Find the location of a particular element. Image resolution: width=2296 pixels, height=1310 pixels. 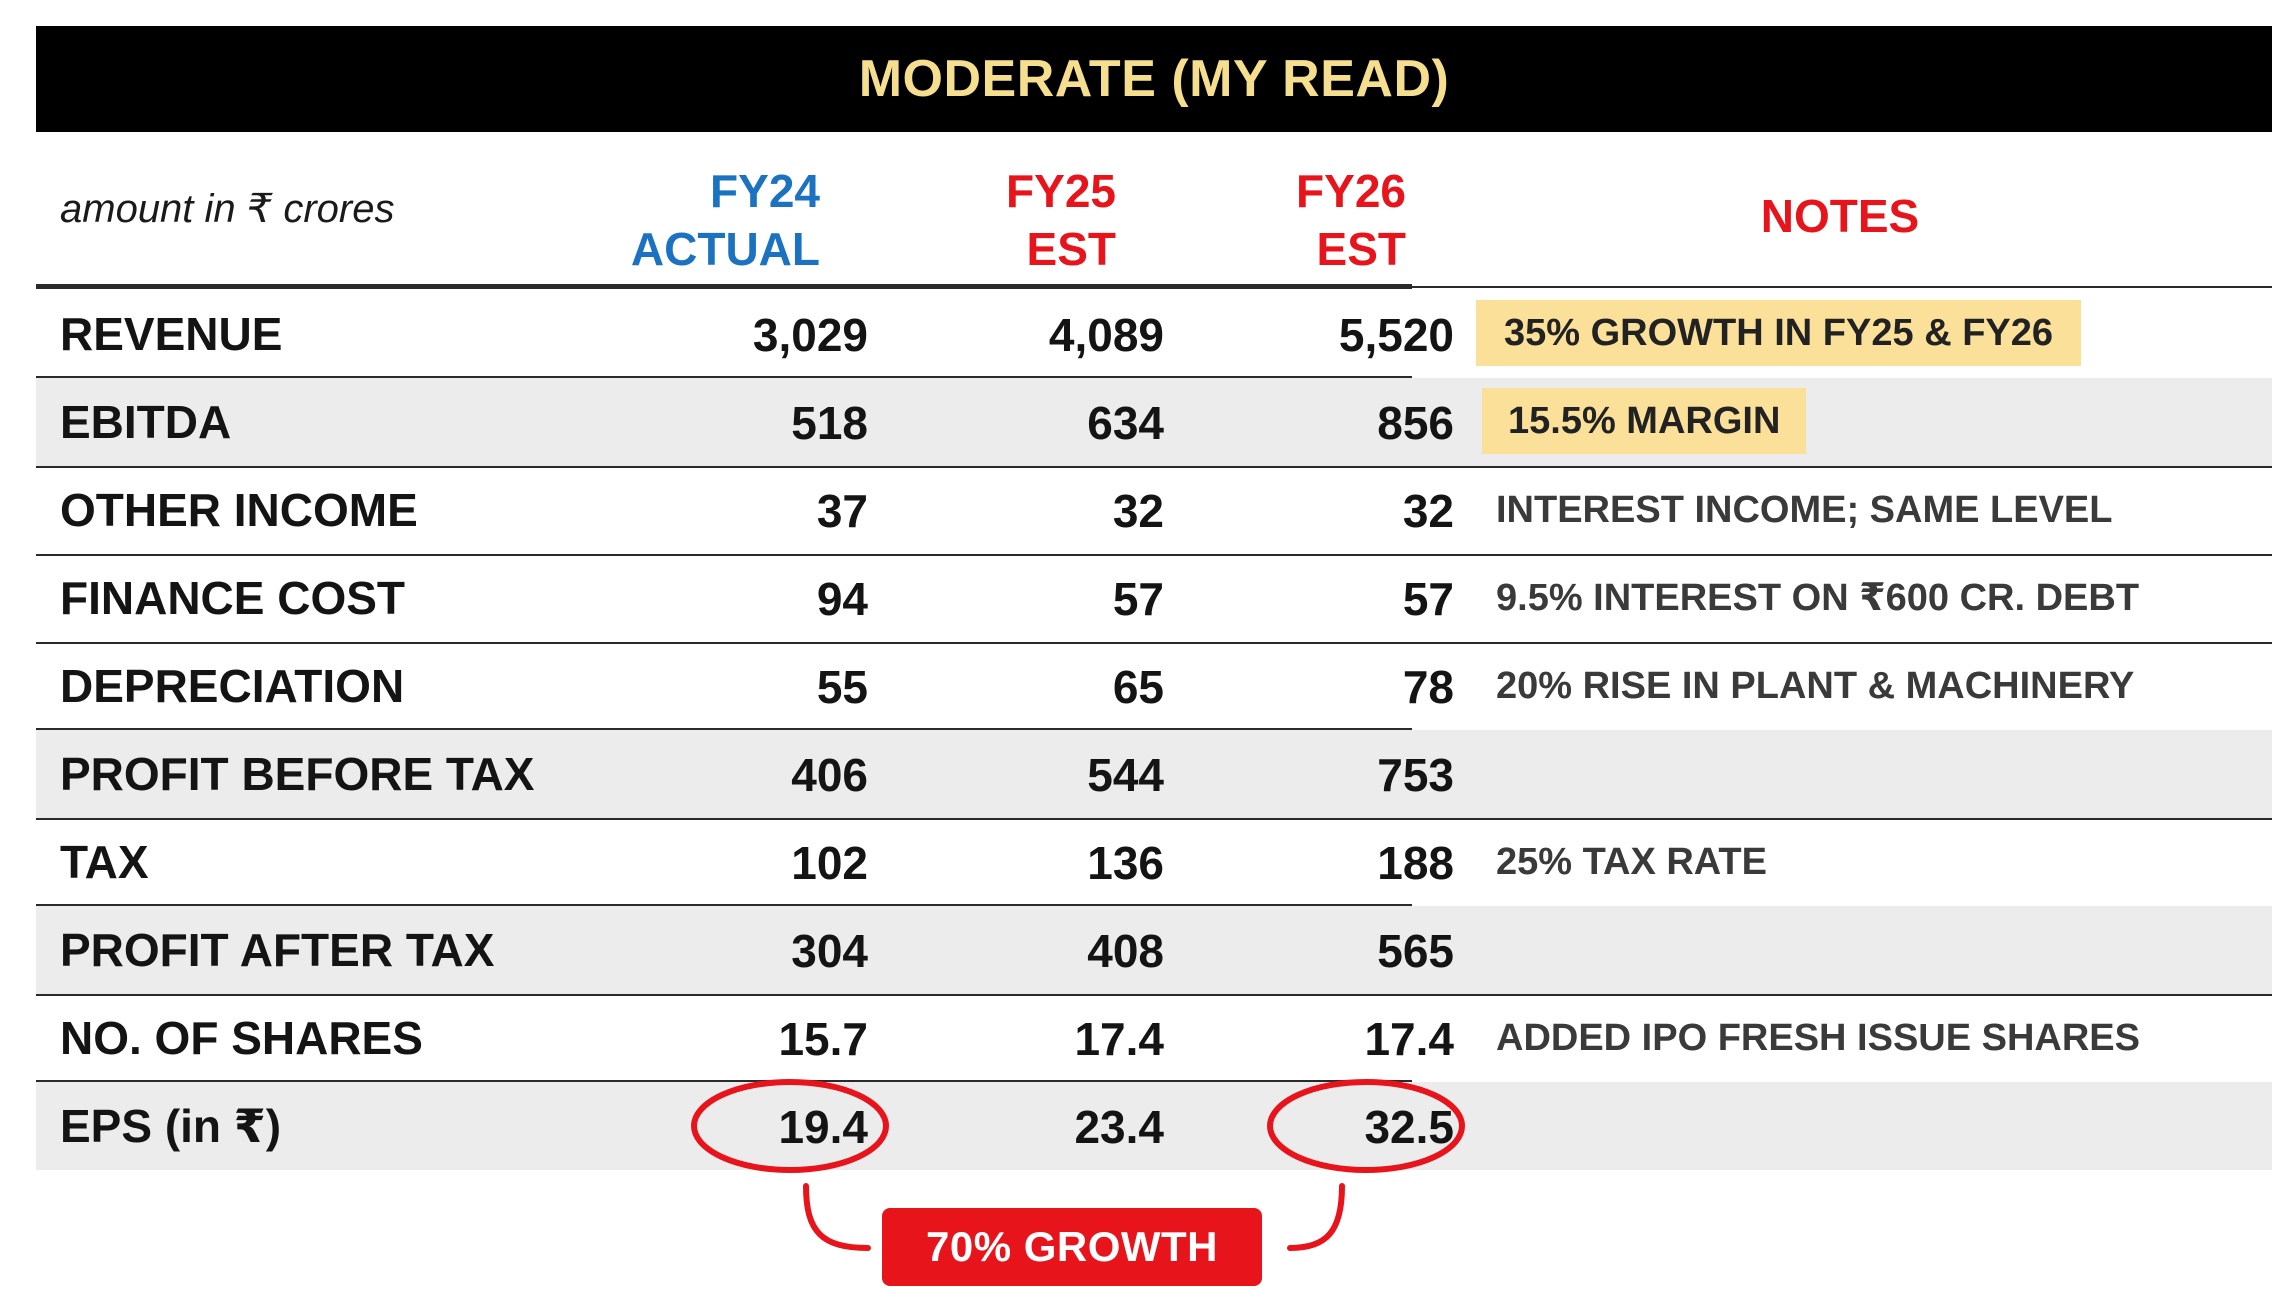

note-highlight: 35% GROWTH IN FY25 & FY26 is located at coordinates (1779, 333).